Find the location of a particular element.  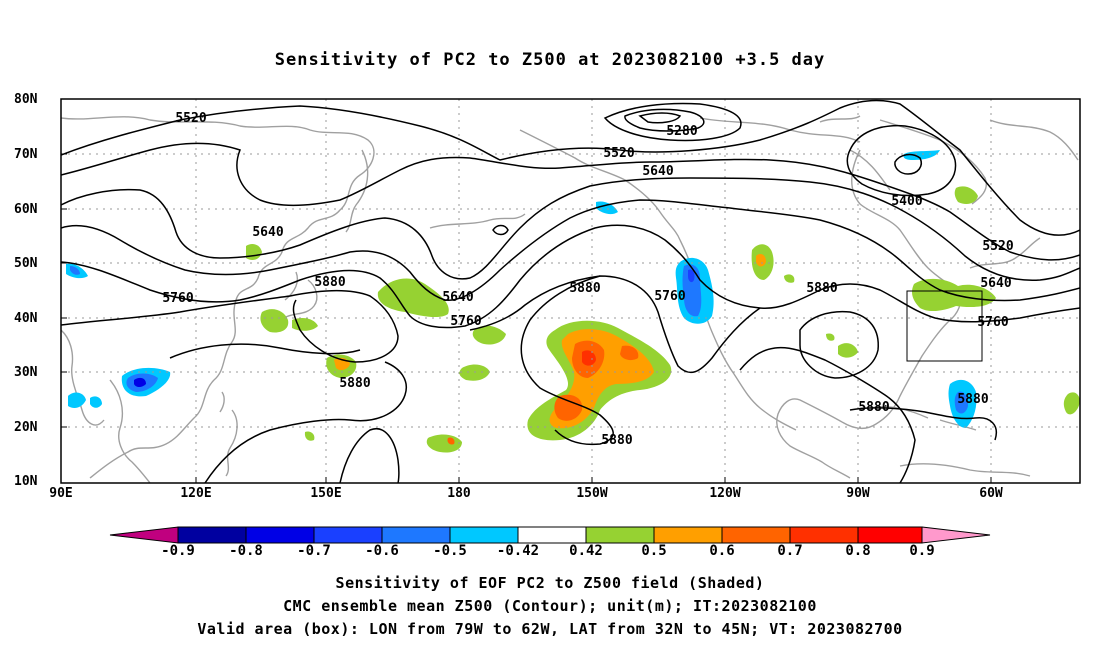

lon-label: 150W is located at coordinates (592, 493).